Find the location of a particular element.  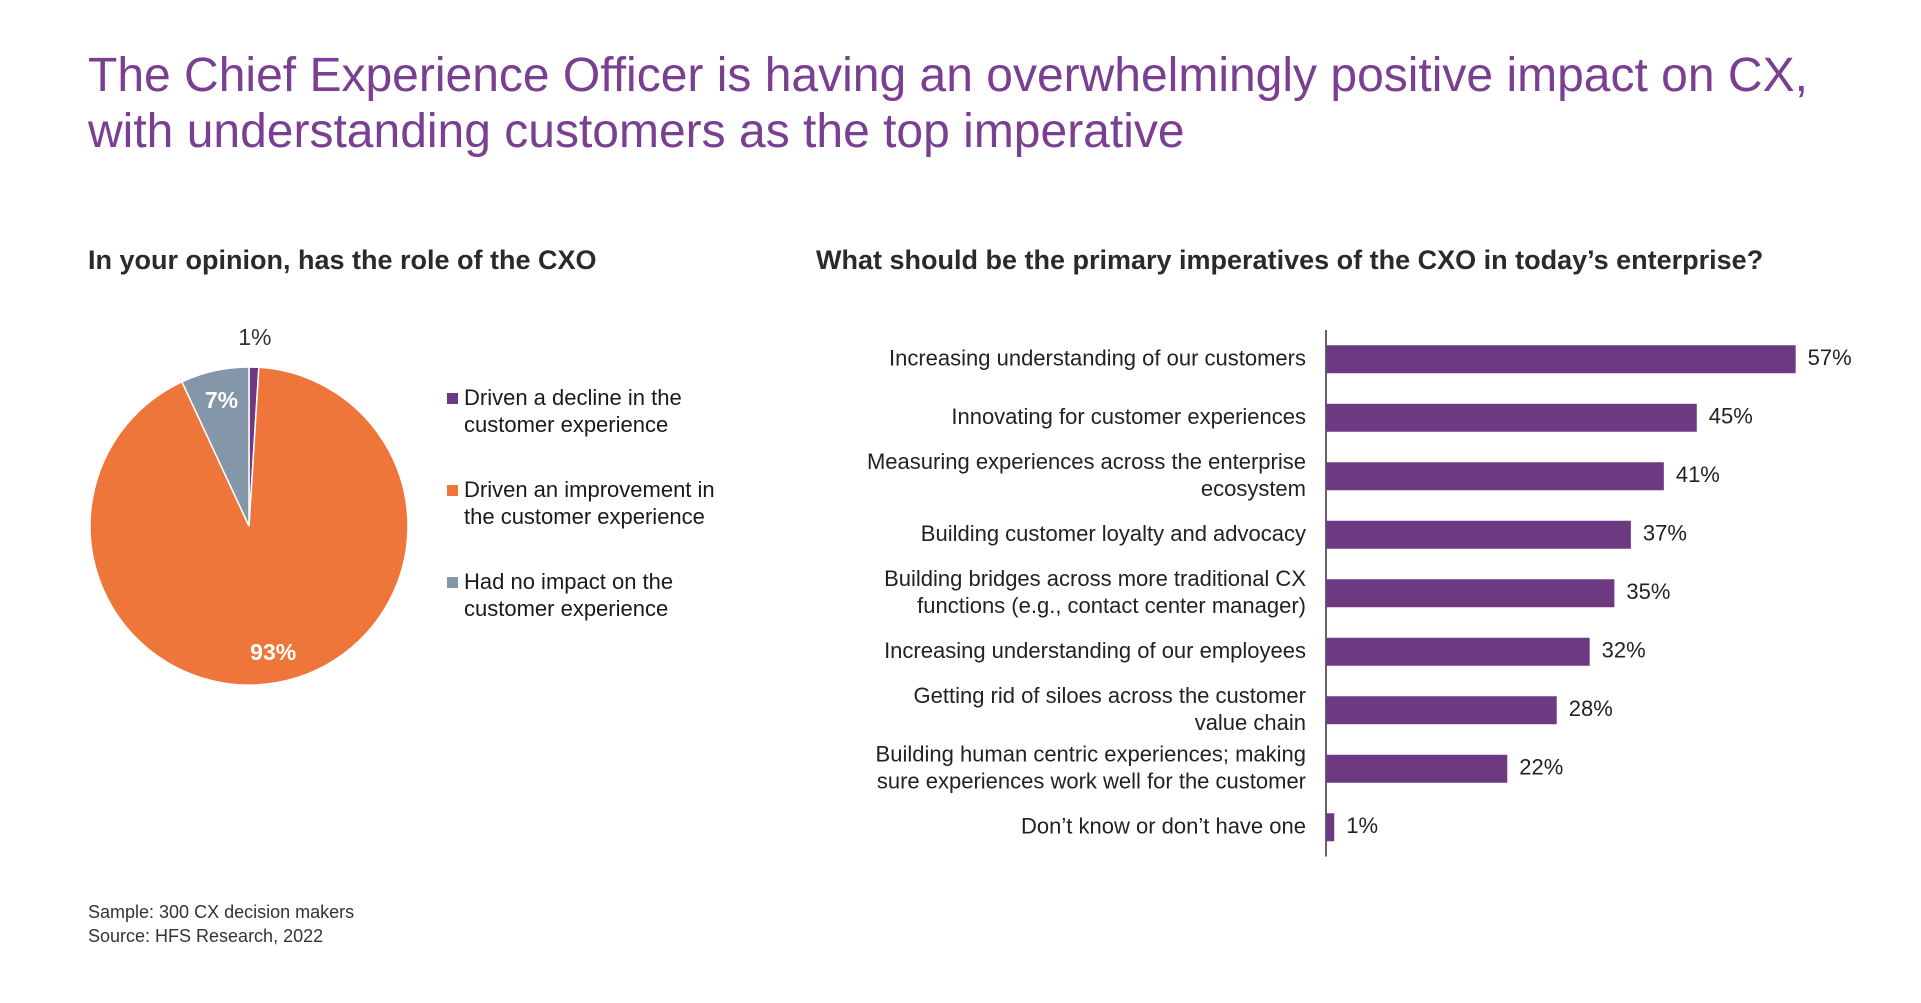

bar-value-label: 35% is located at coordinates (1648, 591).